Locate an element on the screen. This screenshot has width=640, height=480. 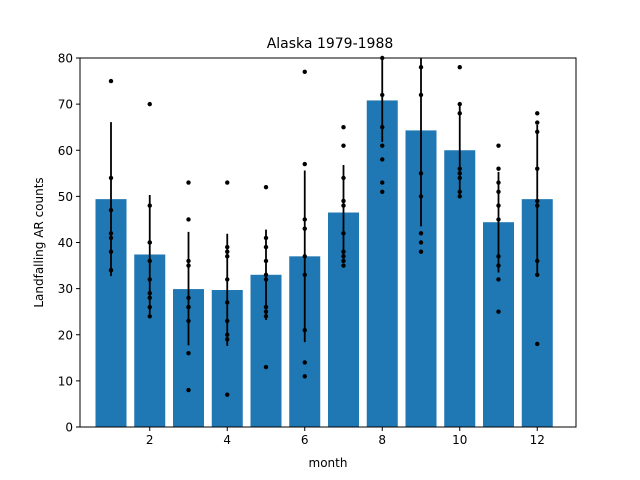
y-tick-label-30: 30 is located at coordinates (65, 289).